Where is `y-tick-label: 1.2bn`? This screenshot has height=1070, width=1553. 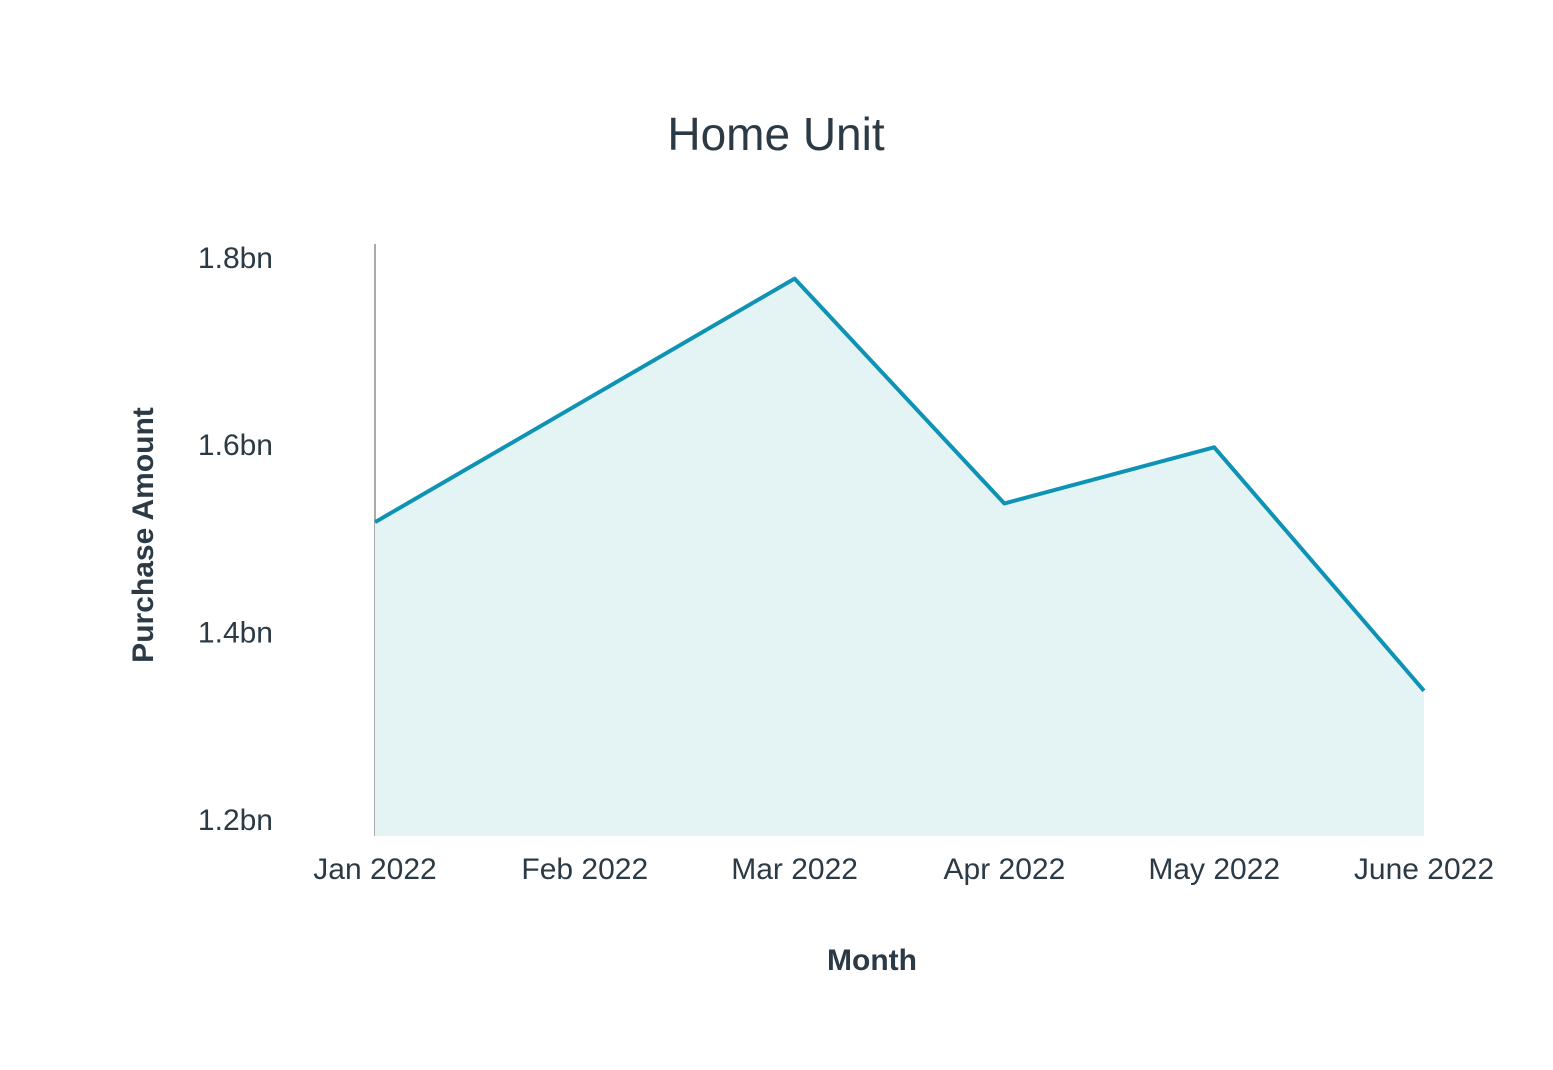
y-tick-label: 1.2bn is located at coordinates (235, 820).